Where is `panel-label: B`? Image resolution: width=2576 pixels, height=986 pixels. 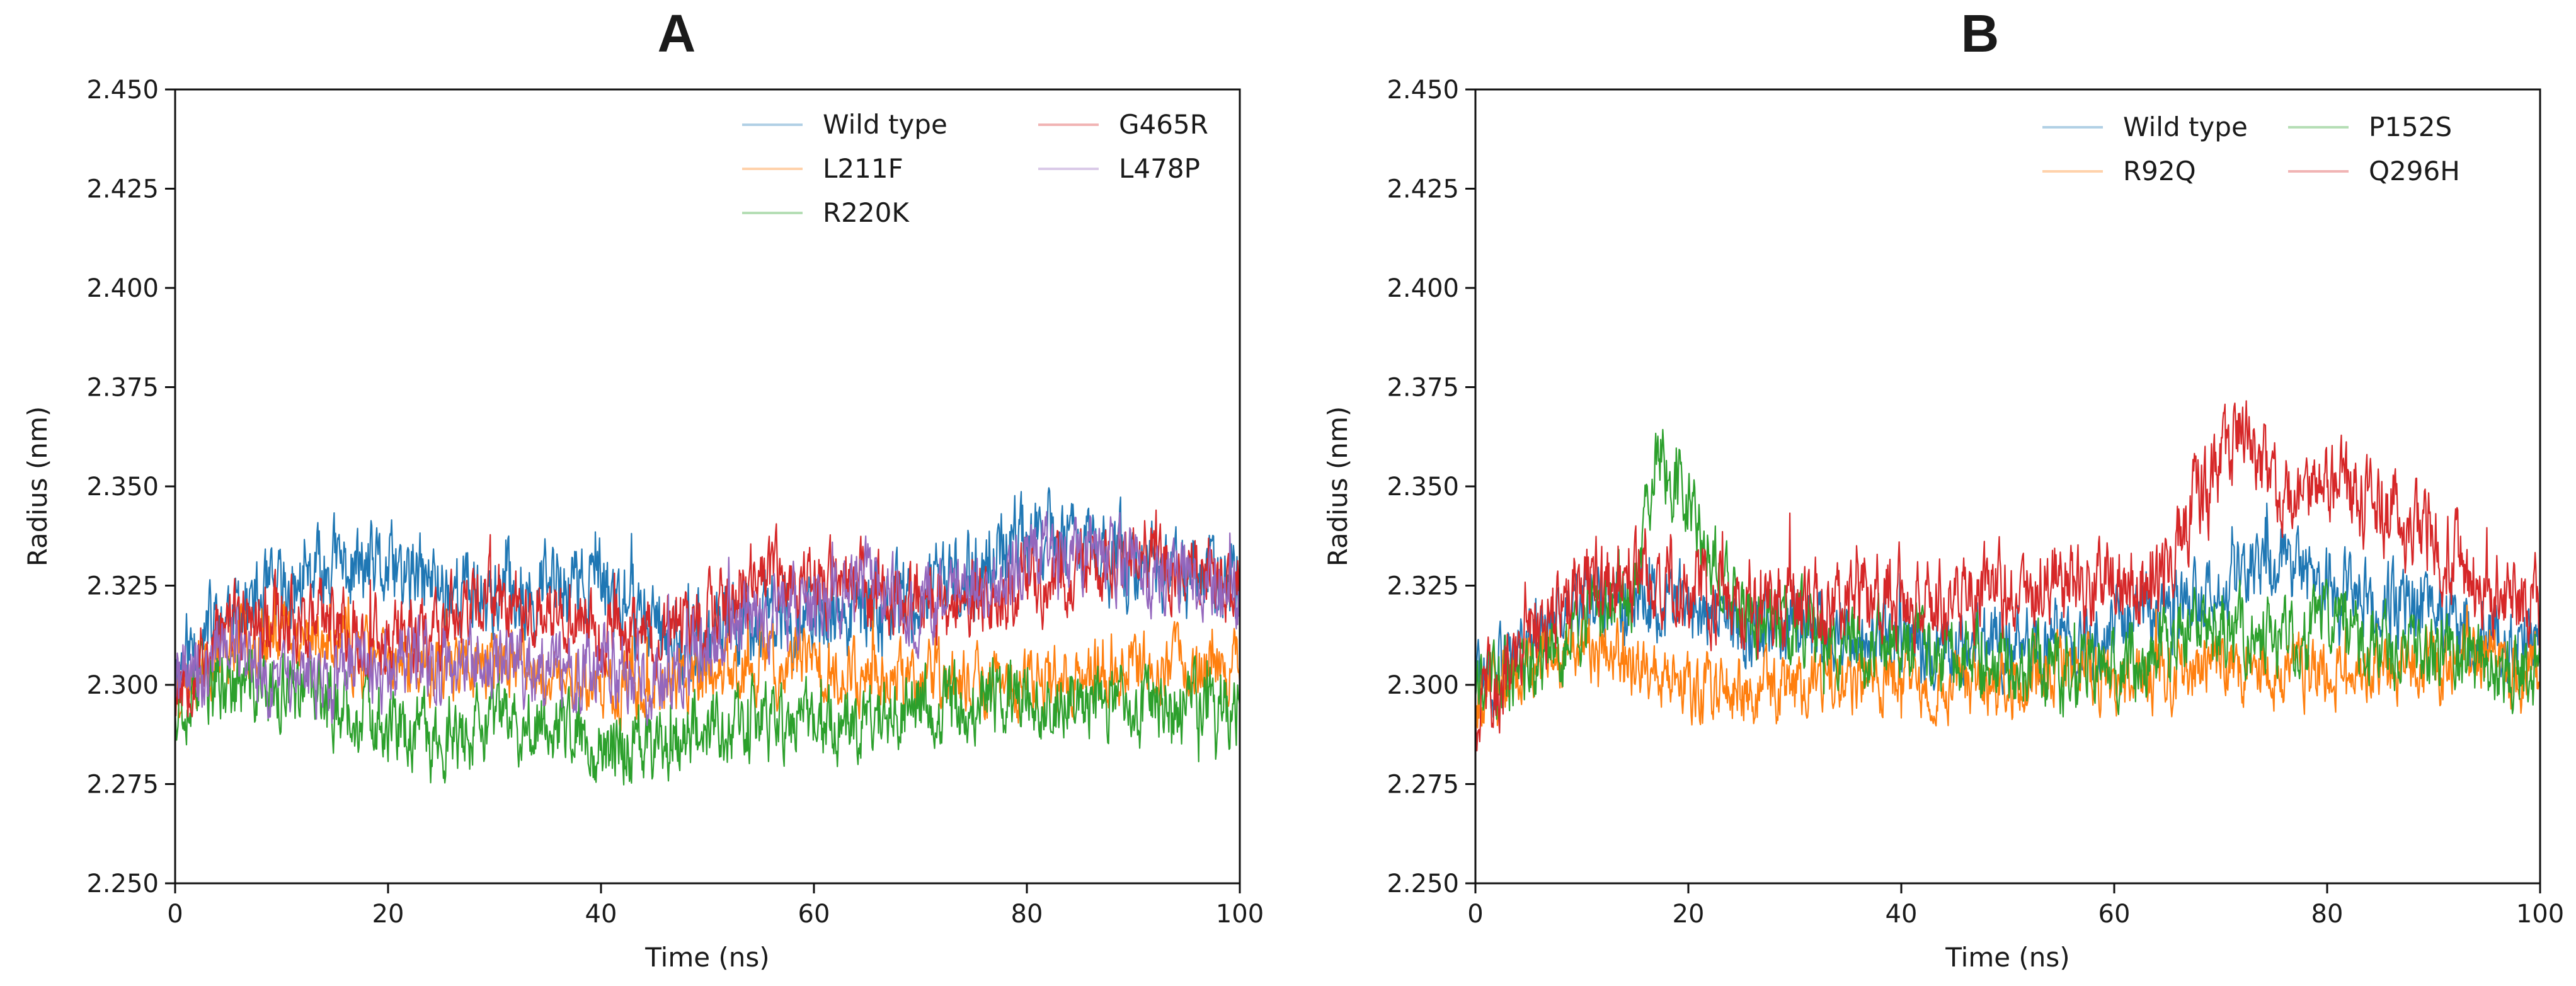
panel-label: B is located at coordinates (1981, 33).